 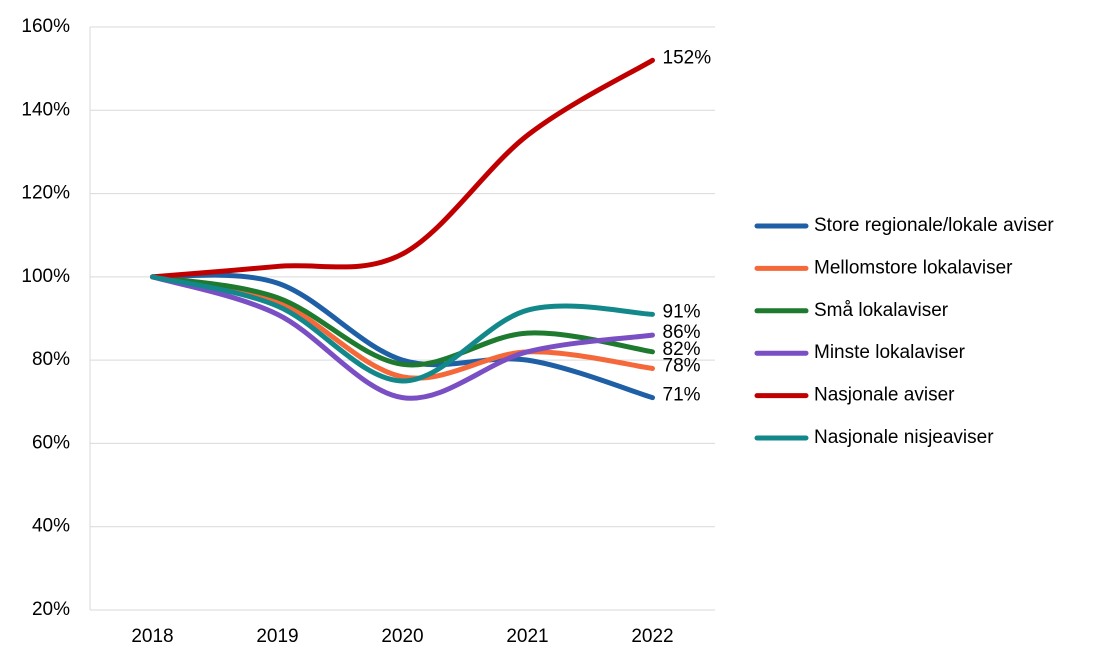 What do you see at coordinates (277, 636) in the screenshot?
I see `x-tick-label: 2019` at bounding box center [277, 636].